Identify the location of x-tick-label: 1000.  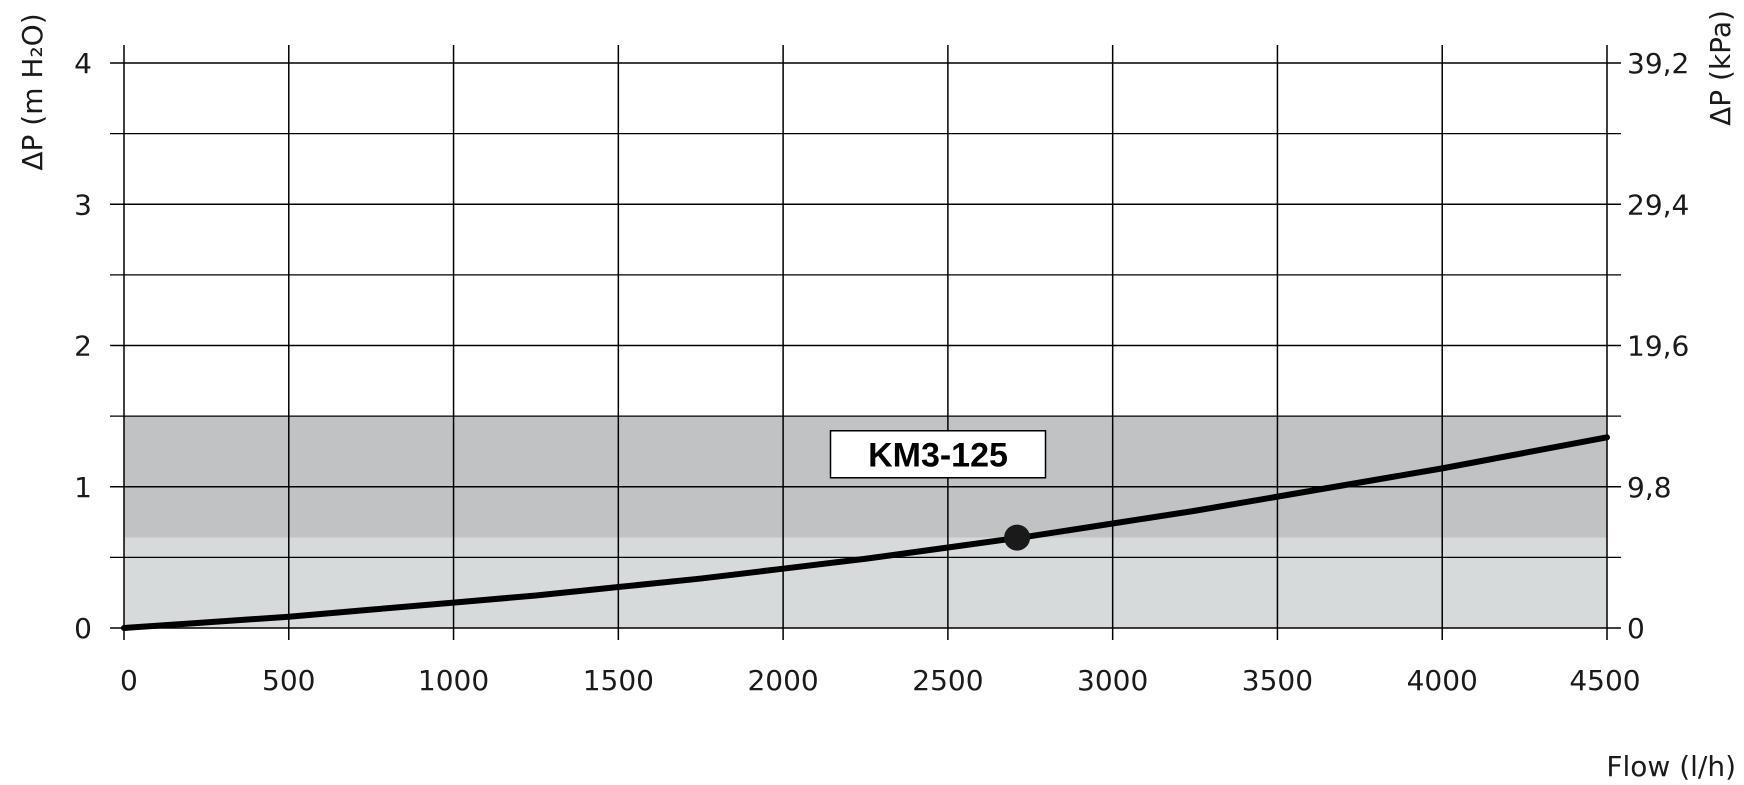
(453, 680).